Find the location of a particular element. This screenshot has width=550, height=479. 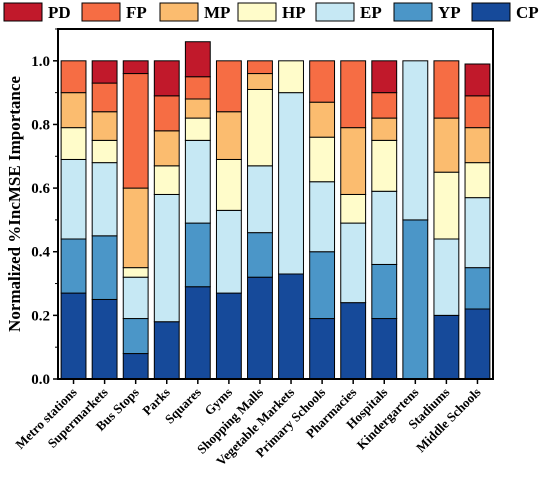

legend-swatch-pd is located at coordinates (23, 12).